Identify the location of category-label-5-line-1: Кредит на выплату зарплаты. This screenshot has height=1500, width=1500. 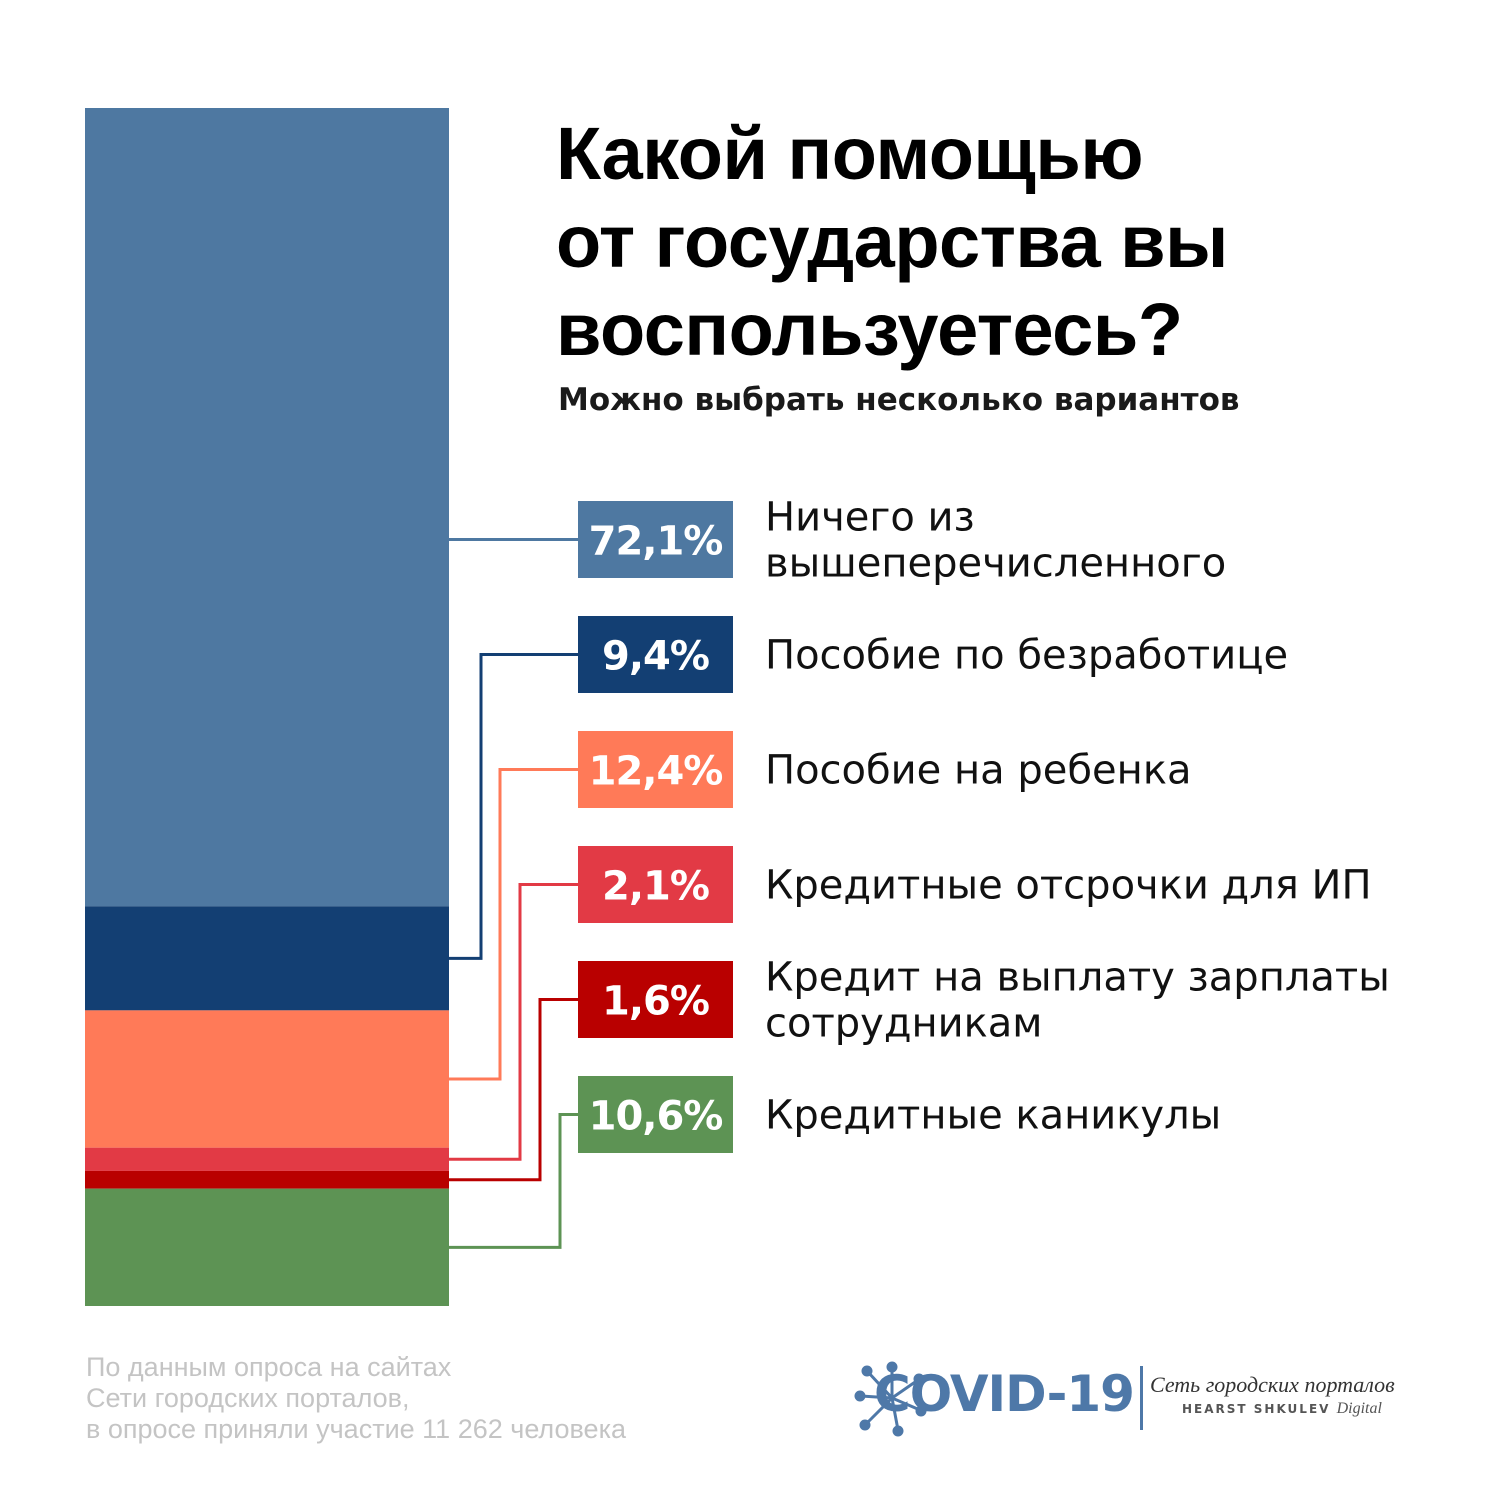
(1077, 978).